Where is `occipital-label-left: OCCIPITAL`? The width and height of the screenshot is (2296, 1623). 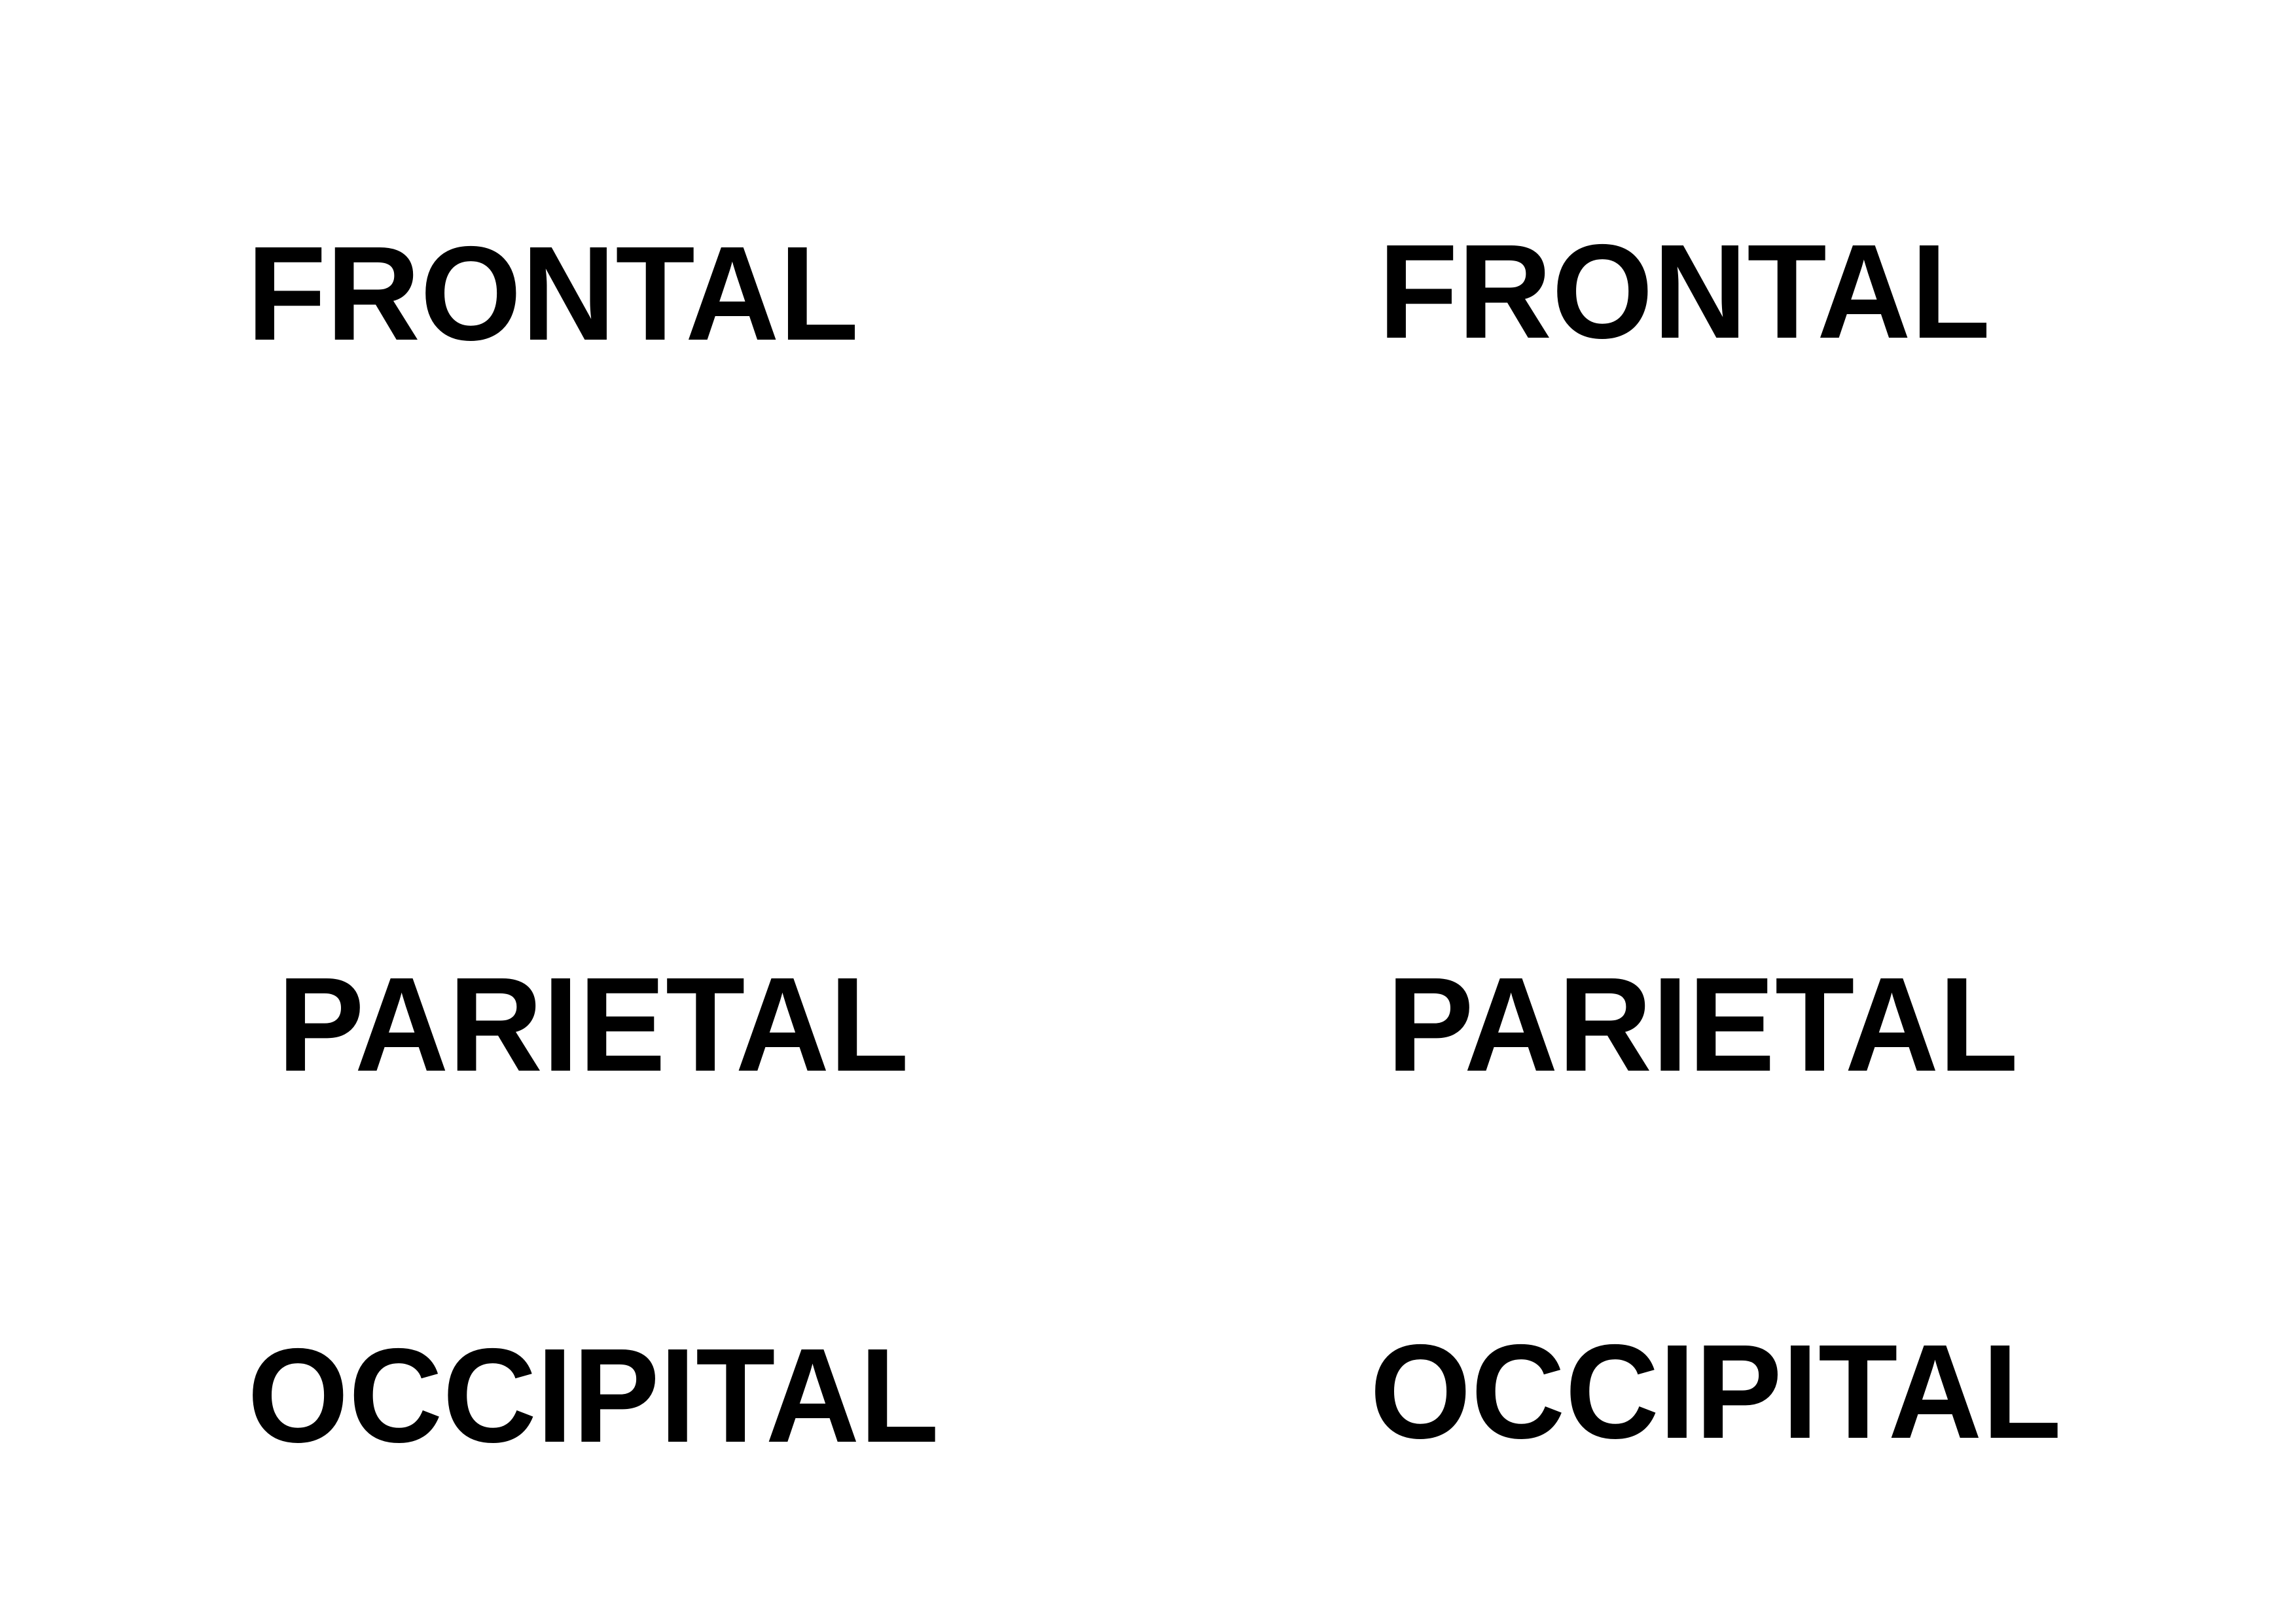
occipital-label-left: OCCIPITAL is located at coordinates (593, 1396).